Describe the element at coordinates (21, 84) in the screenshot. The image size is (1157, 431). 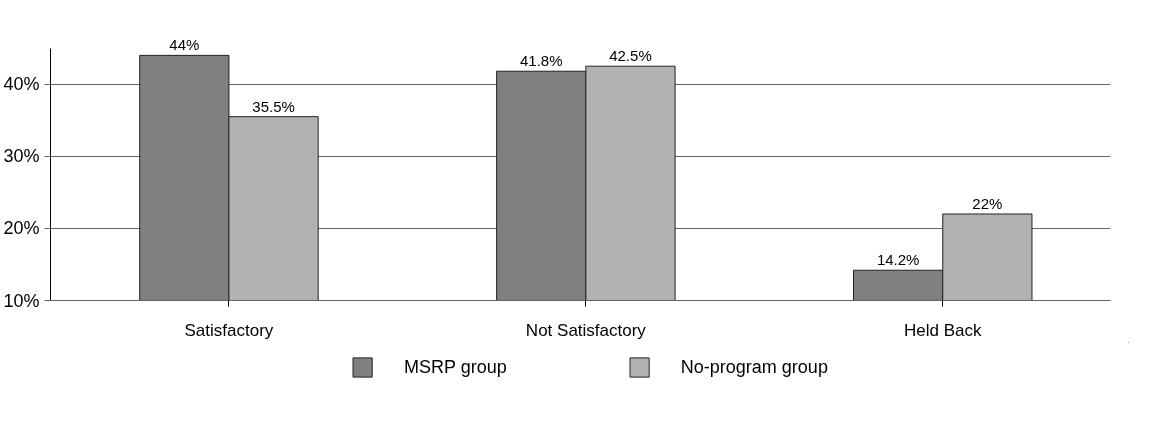
I see `y-tick-label: 40%` at that location.